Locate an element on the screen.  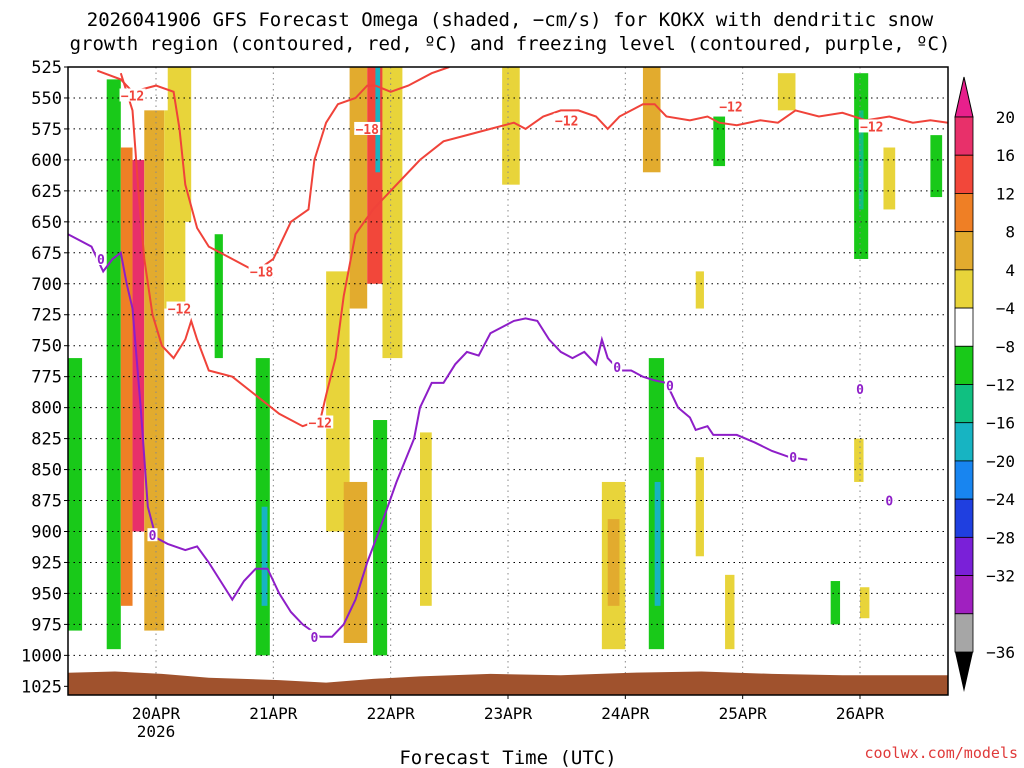
contour-label-11: 0 is located at coordinates (617, 368).